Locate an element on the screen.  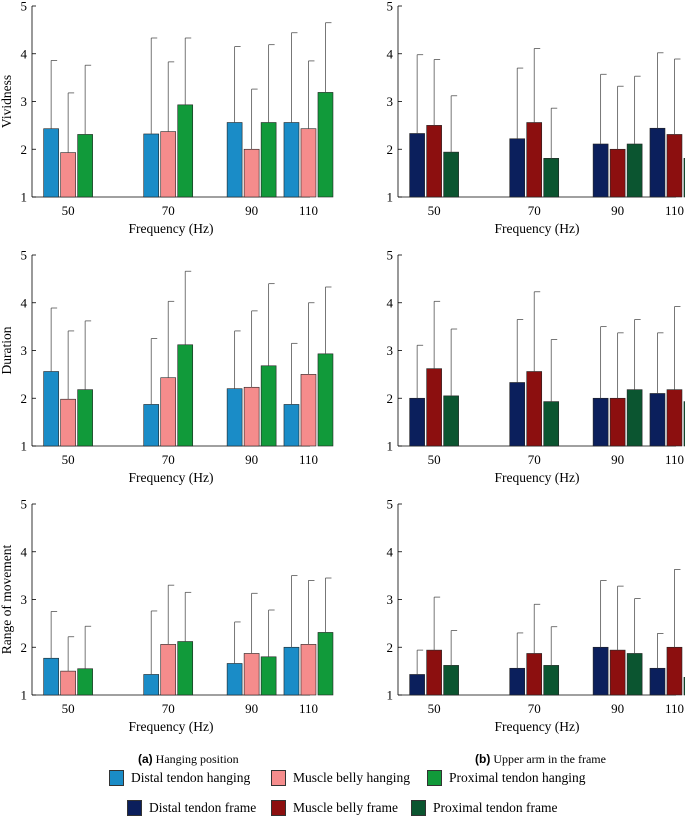
legend-label: Proximal tendon frame is located at coordinates (495, 808).